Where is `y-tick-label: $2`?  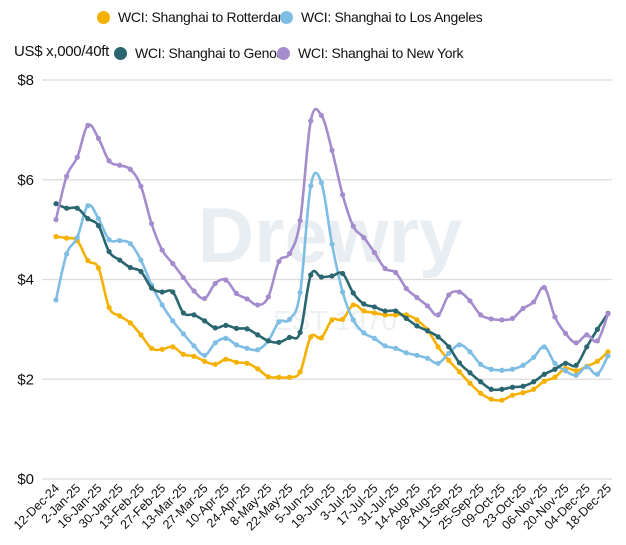
y-tick-label: $2 is located at coordinates (25, 379).